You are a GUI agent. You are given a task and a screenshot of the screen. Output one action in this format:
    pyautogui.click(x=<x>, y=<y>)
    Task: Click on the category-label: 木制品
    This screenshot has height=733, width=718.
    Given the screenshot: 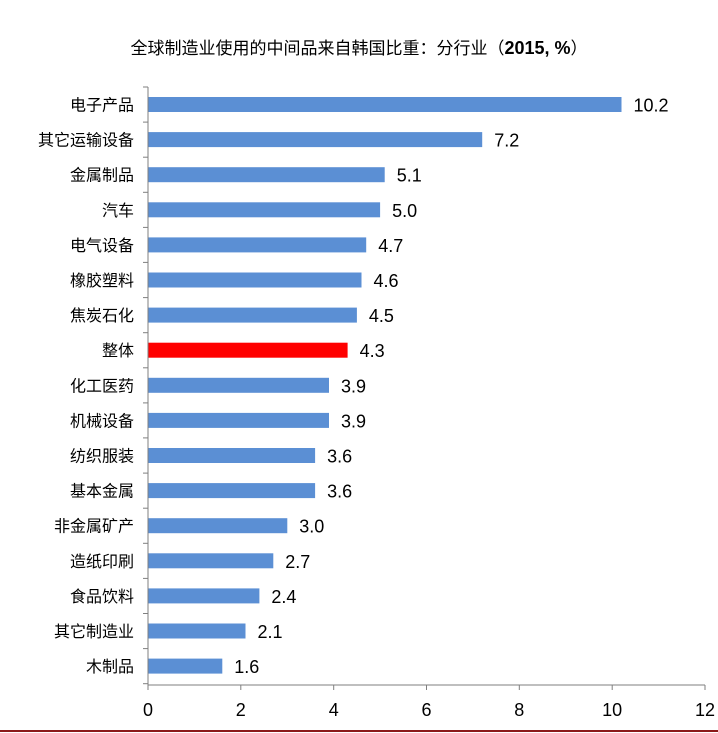 What is the action you would take?
    pyautogui.click(x=110, y=666)
    